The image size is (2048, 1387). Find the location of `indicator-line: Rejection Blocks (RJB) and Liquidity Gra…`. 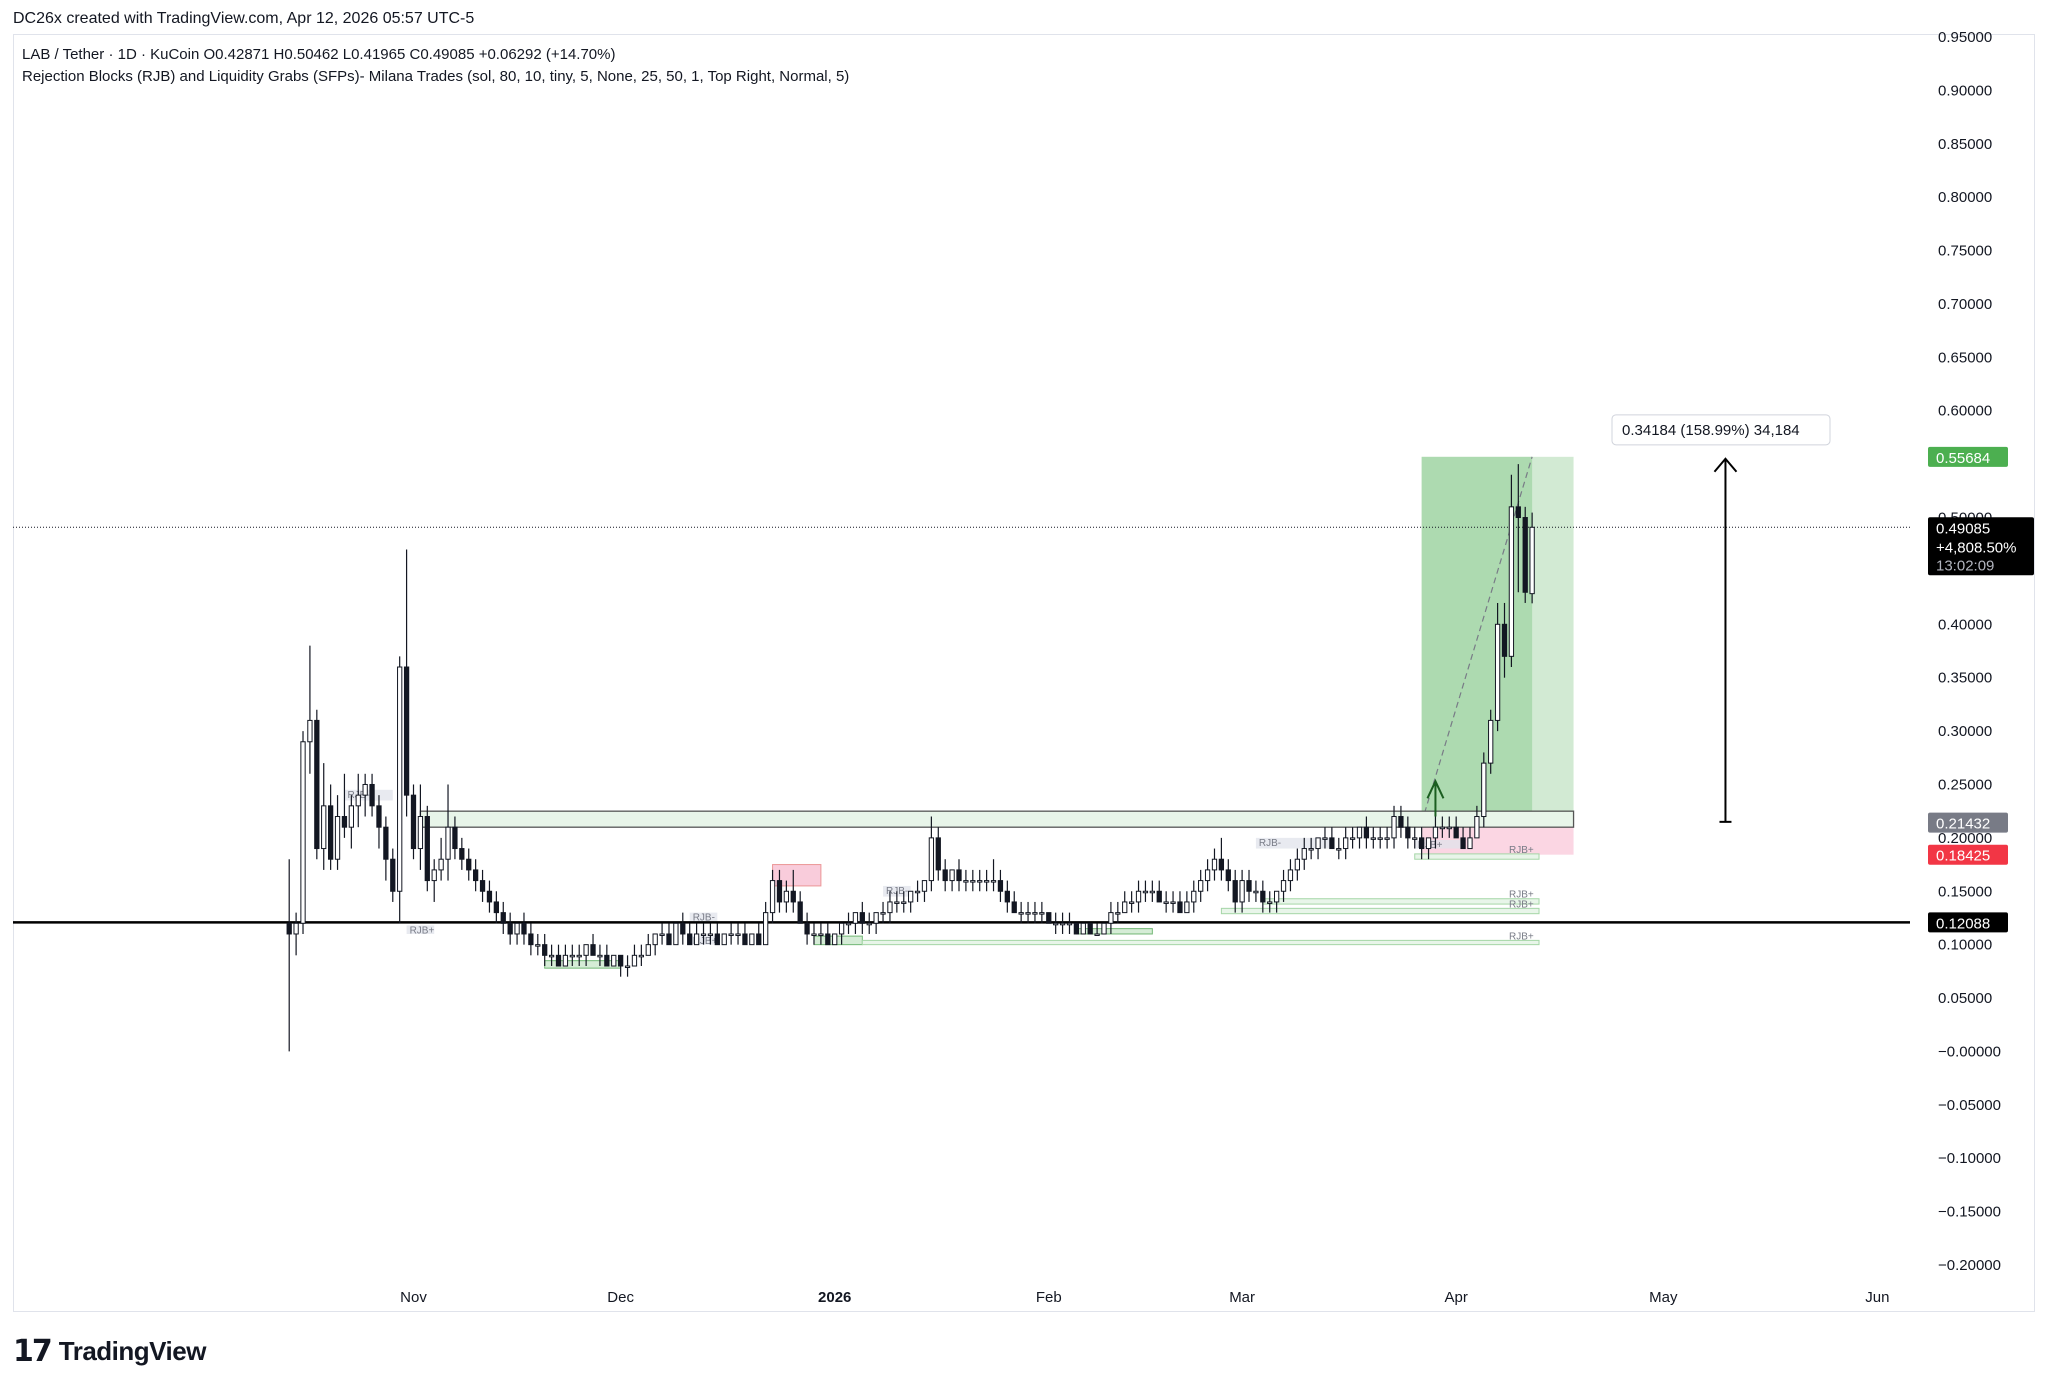

indicator-line: Rejection Blocks (RJB) and Liquidity Gra… is located at coordinates (436, 76).